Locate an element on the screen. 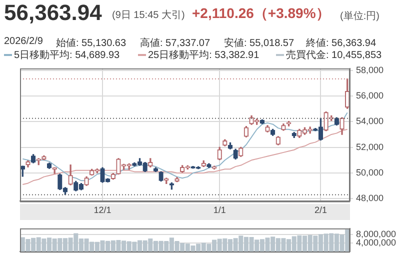  chart-title: 56,363.94 is located at coordinates (53, 13).